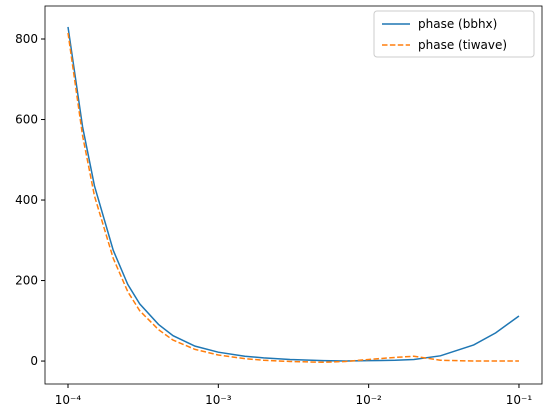 The width and height of the screenshot is (552, 417). What do you see at coordinates (26, 281) in the screenshot?
I see `y-tick-label: 200` at bounding box center [26, 281].